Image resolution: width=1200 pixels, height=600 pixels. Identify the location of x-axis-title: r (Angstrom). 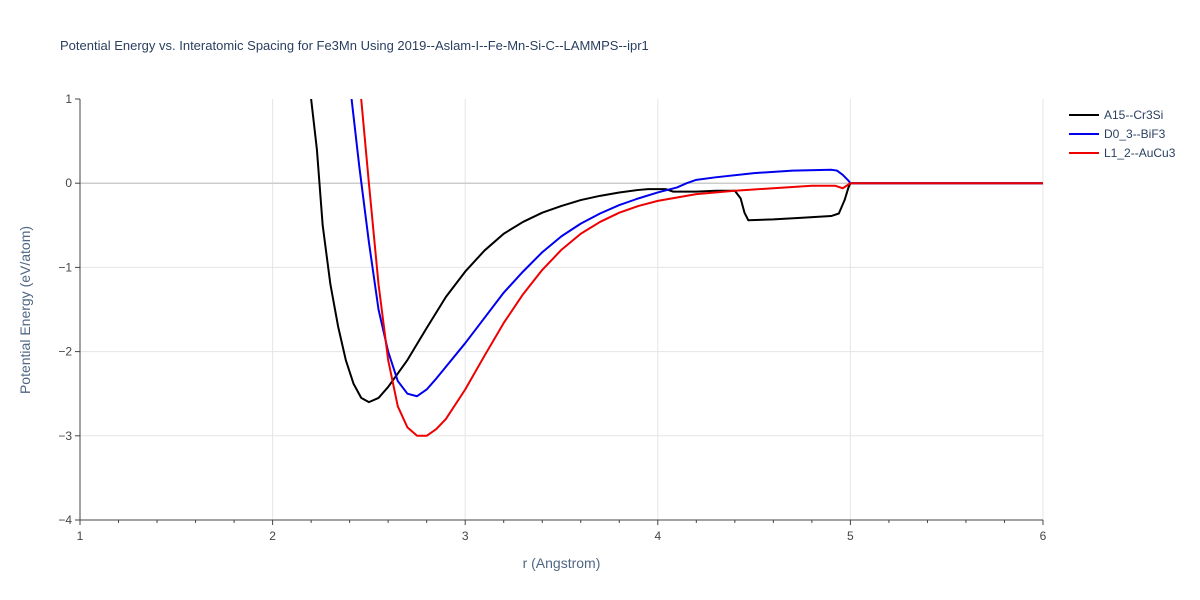
(562, 563).